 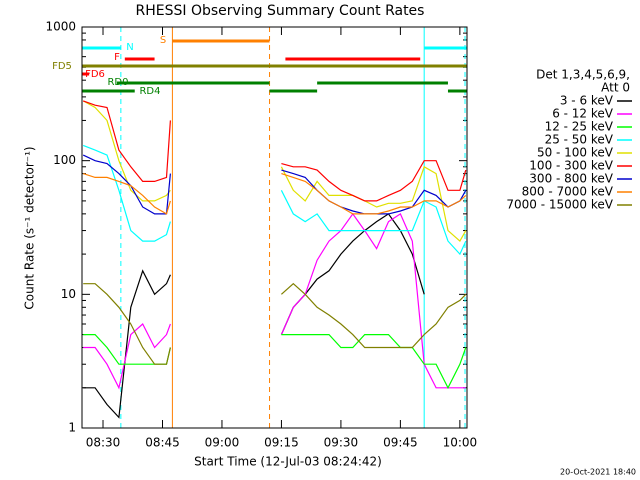 I want to click on flag-label: S, so click(x=163, y=40).